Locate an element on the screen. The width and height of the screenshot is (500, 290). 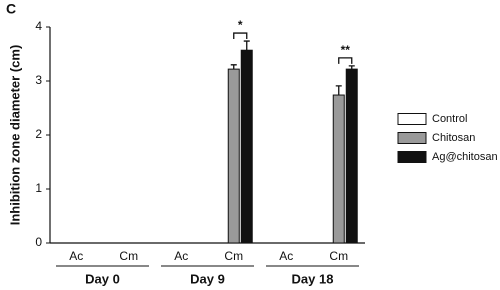
group-label: Day 0 is located at coordinates (102, 278).